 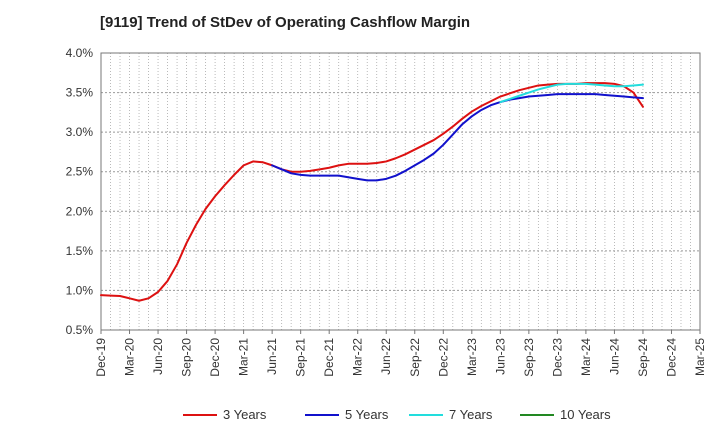 I want to click on y-tick-label: 1.0%, so click(x=80, y=290).